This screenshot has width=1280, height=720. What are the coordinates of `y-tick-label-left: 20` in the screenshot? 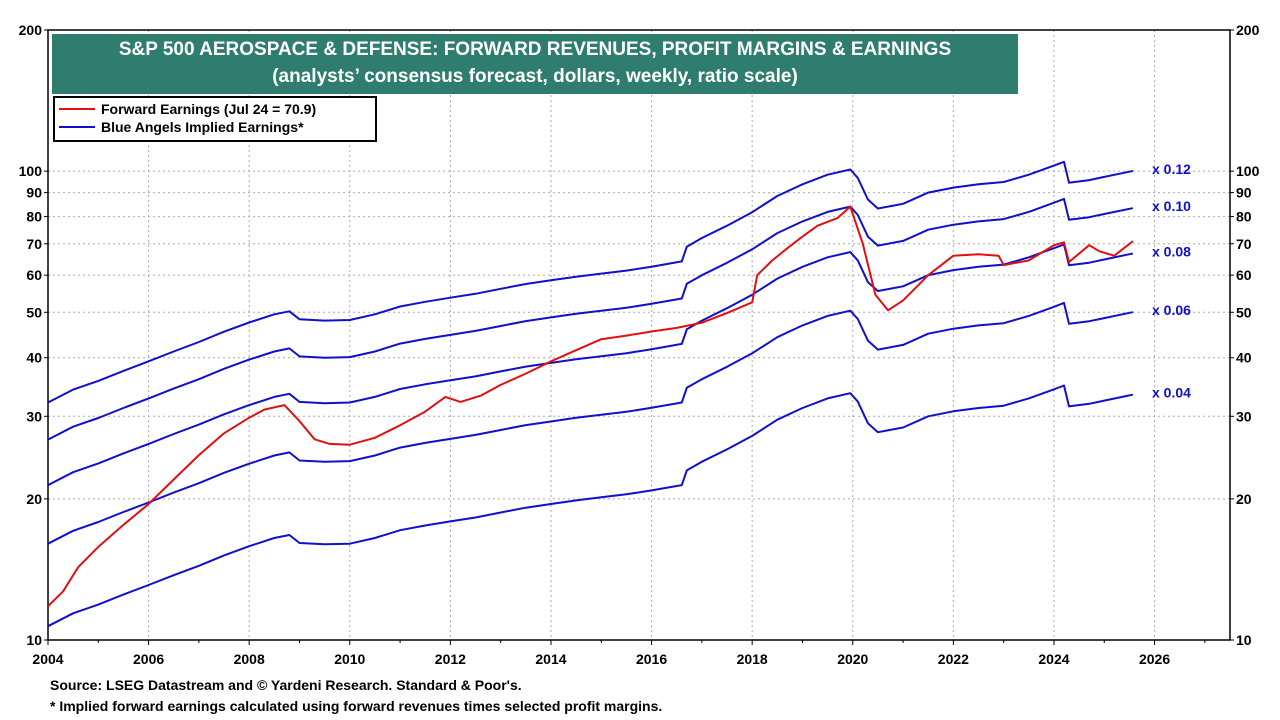 It's located at (34, 499).